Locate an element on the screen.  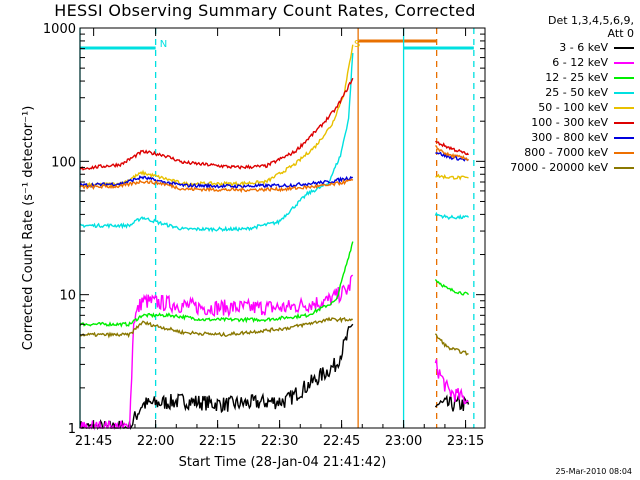
legend-entry: 3 - 6 keV is located at coordinates (554, 47).